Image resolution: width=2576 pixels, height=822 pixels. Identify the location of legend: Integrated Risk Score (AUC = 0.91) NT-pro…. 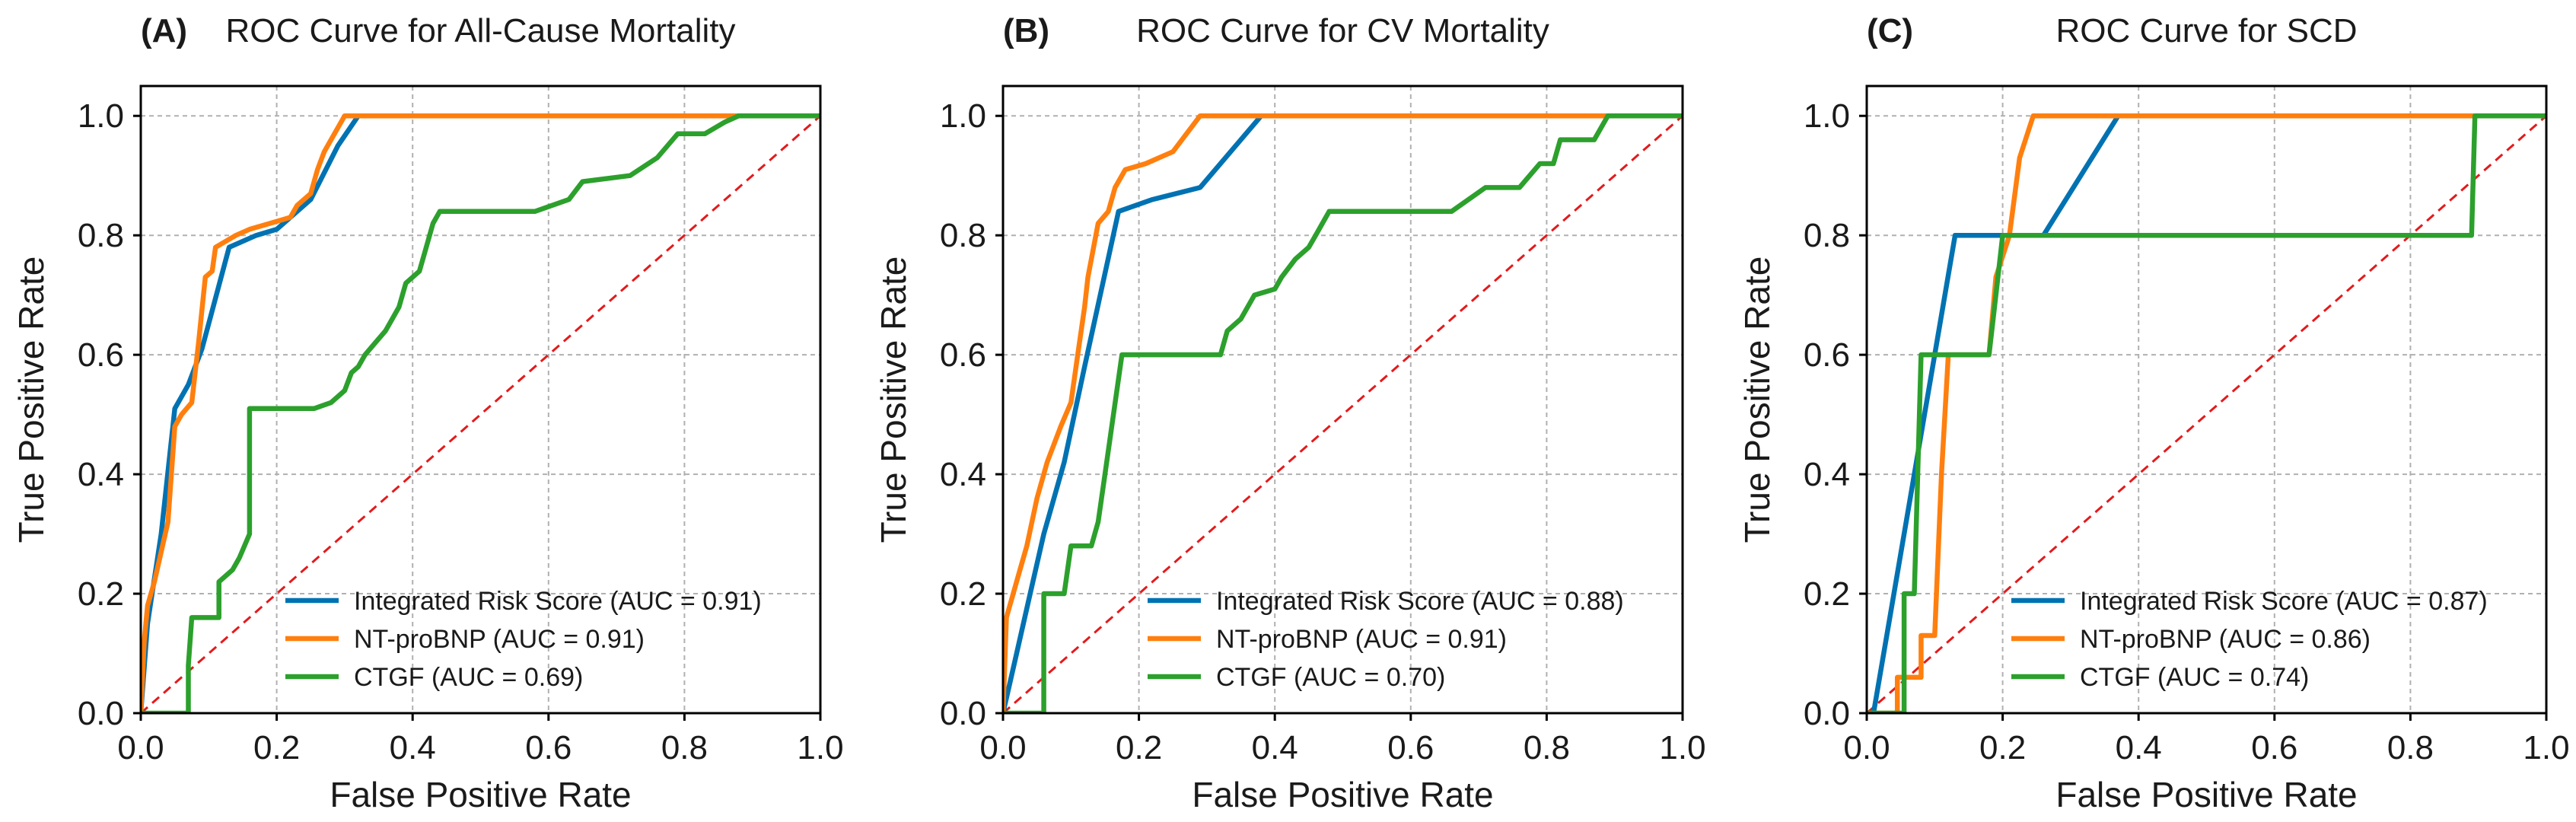
(523, 639).